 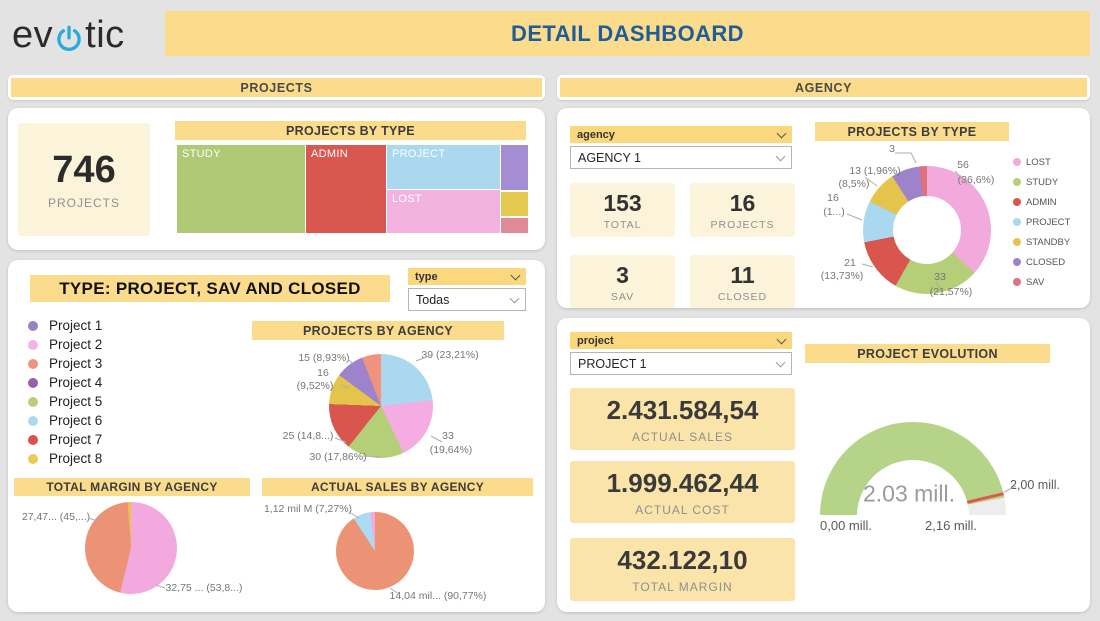 I want to click on legend-item-project-3: Project 3, so click(x=65, y=363).